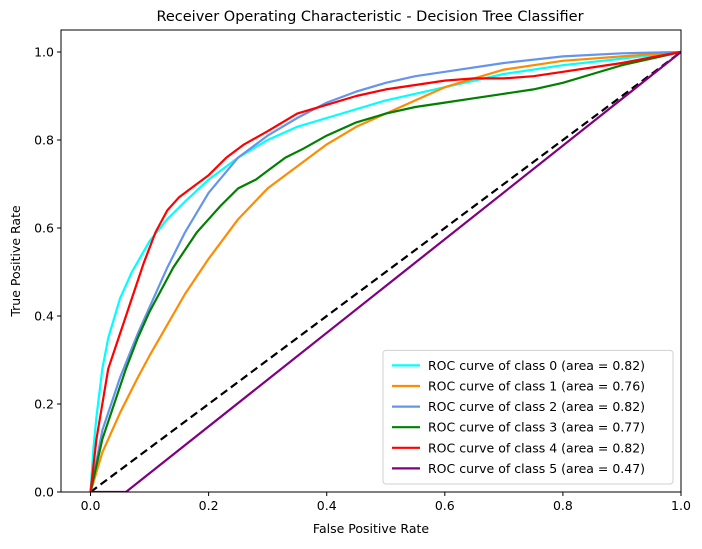  Describe the element at coordinates (371, 528) in the screenshot. I see `x-axis-label: False Positive Rate` at that location.